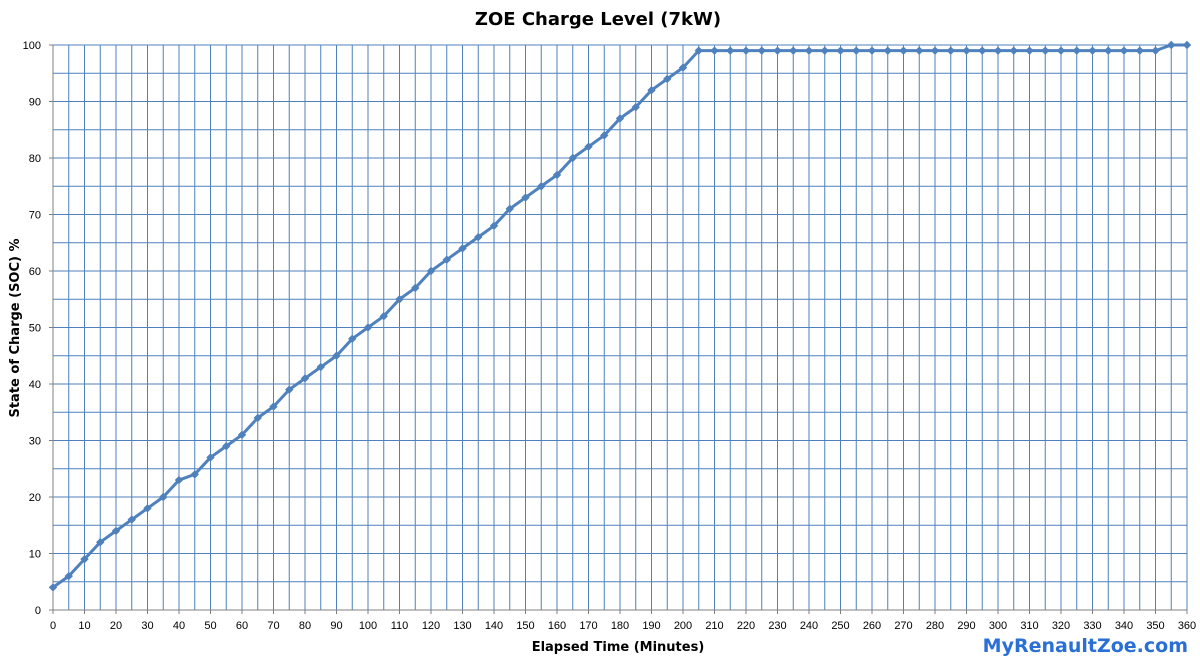 The image size is (1200, 667). I want to click on x-tick-label: 30, so click(147, 626).